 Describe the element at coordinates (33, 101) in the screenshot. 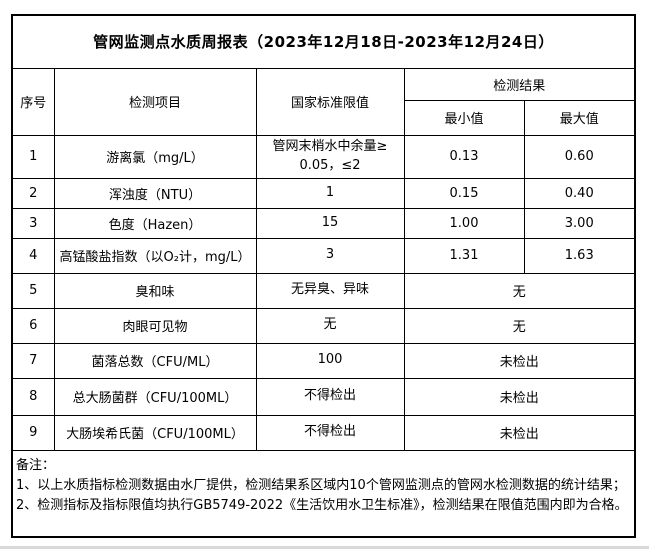

I see `header-no: 序号` at that location.